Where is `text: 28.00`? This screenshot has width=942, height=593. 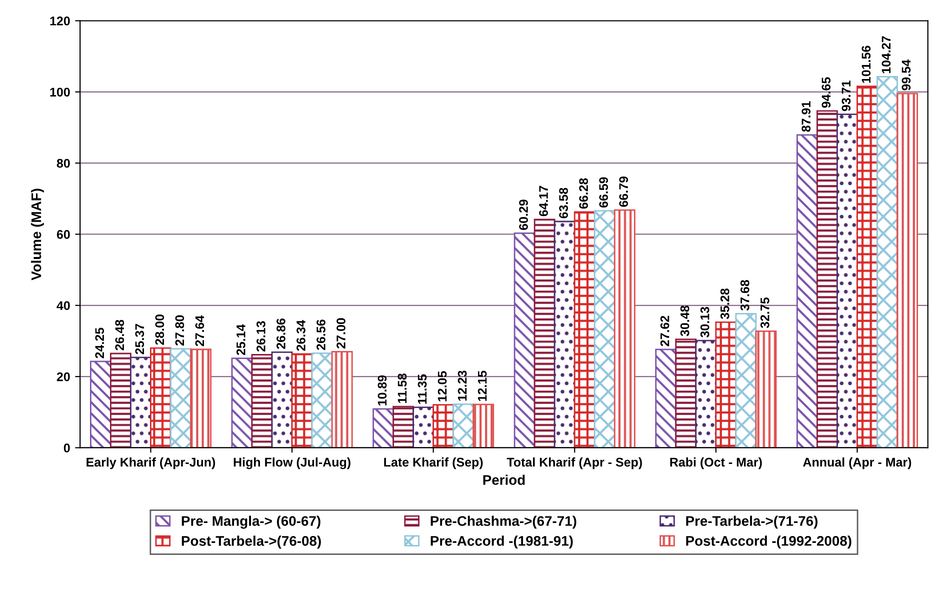 text: 28.00 is located at coordinates (159, 329).